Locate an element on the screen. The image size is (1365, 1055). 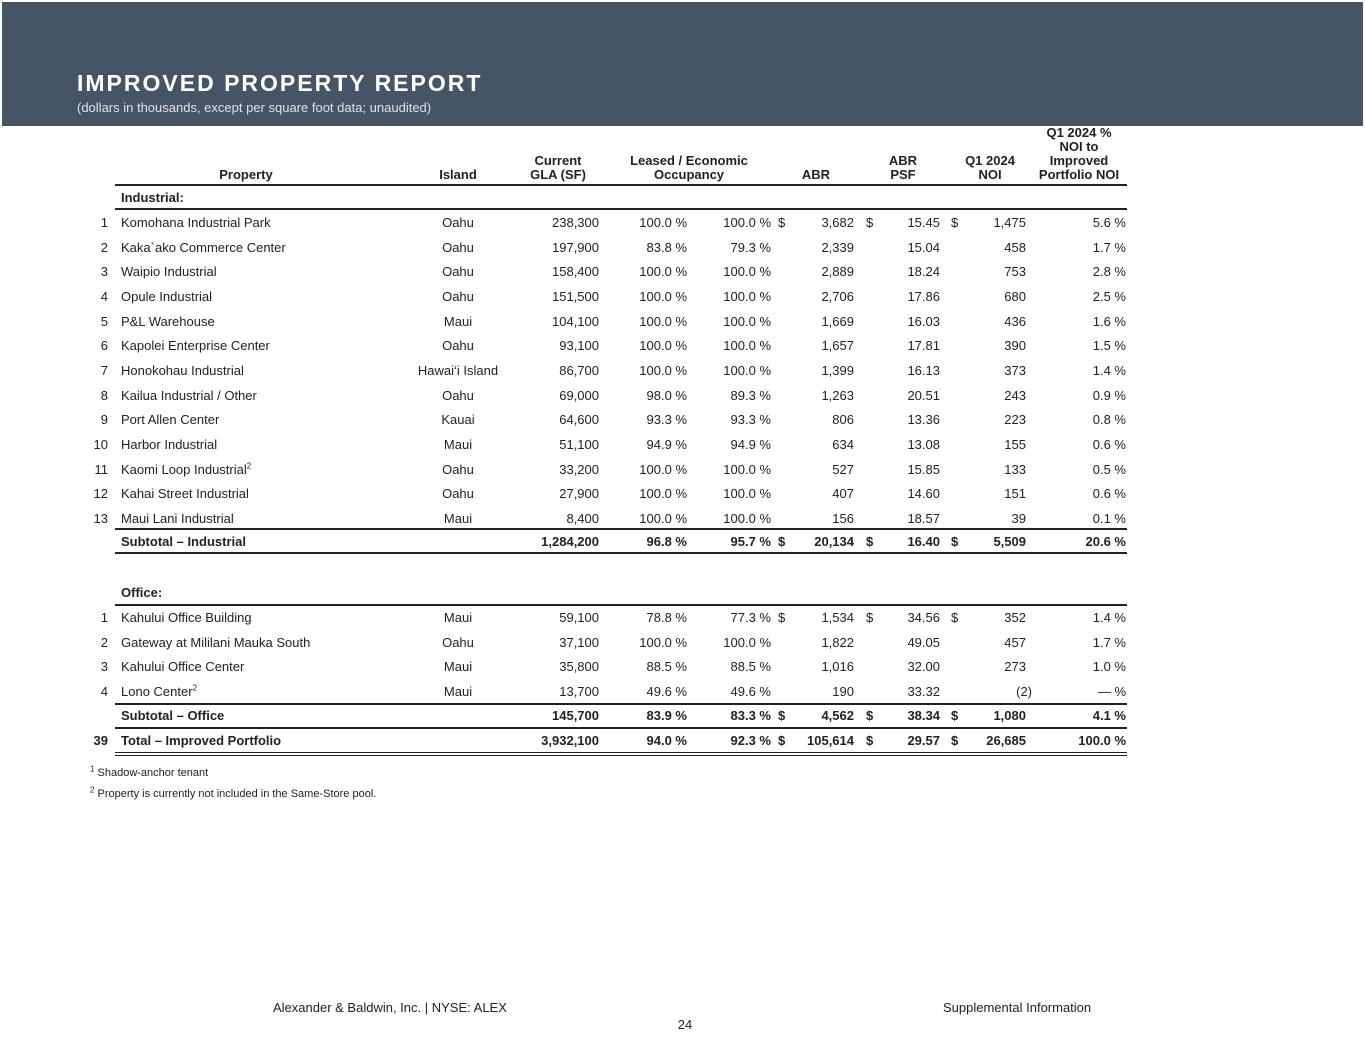
col-header-abr: ABR is located at coordinates (816, 174).